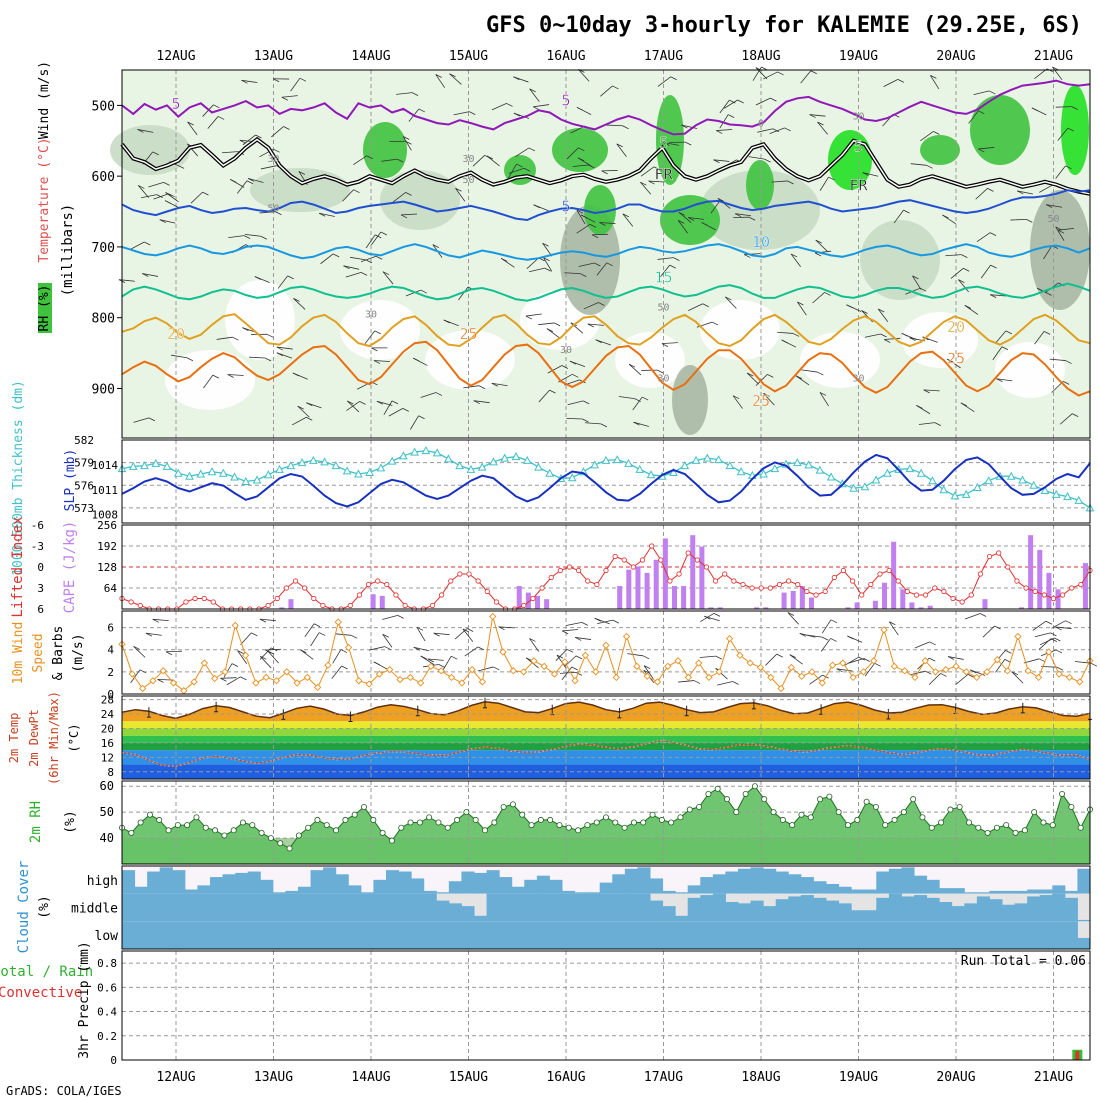 The height and width of the screenshot is (1100, 1100). Describe the element at coordinates (107, 1012) in the screenshot. I see `y-tick-label: 0.4` at that location.